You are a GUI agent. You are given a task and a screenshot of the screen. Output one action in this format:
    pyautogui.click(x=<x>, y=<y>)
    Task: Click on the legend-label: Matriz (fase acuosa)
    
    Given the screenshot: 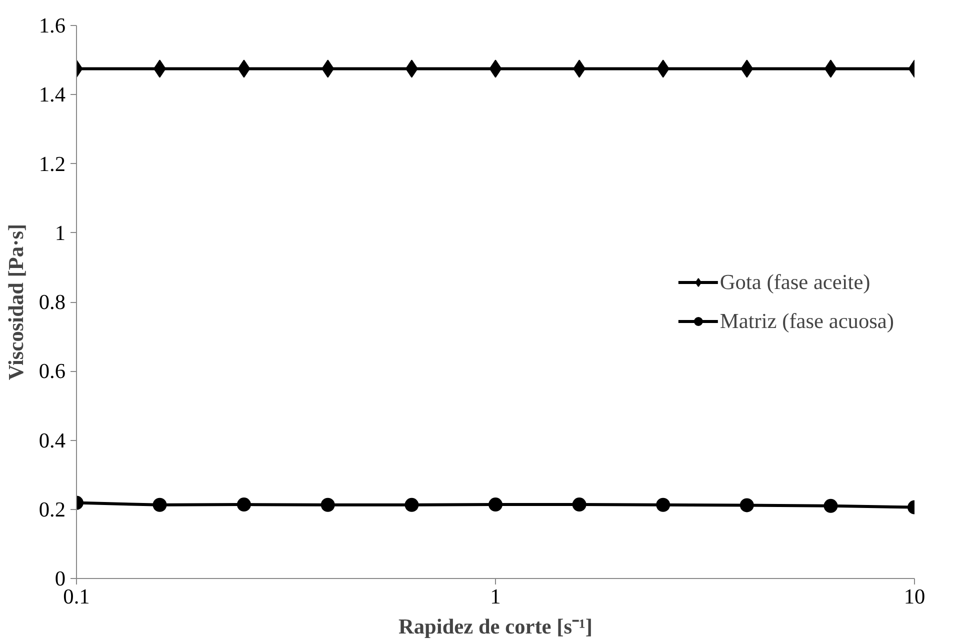 What is the action you would take?
    pyautogui.click(x=807, y=321)
    